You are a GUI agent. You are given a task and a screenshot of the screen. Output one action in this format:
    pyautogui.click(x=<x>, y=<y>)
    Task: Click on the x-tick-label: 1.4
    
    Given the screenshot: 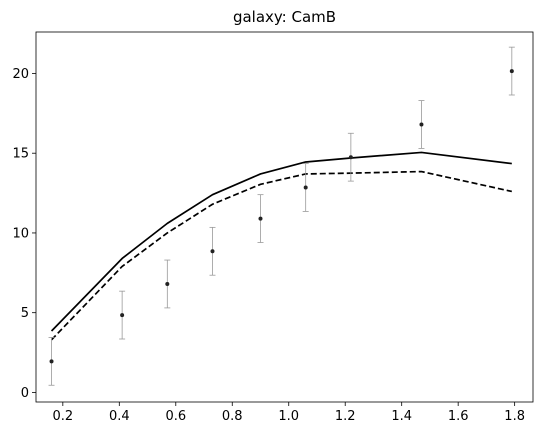 What is the action you would take?
    pyautogui.click(x=401, y=416)
    